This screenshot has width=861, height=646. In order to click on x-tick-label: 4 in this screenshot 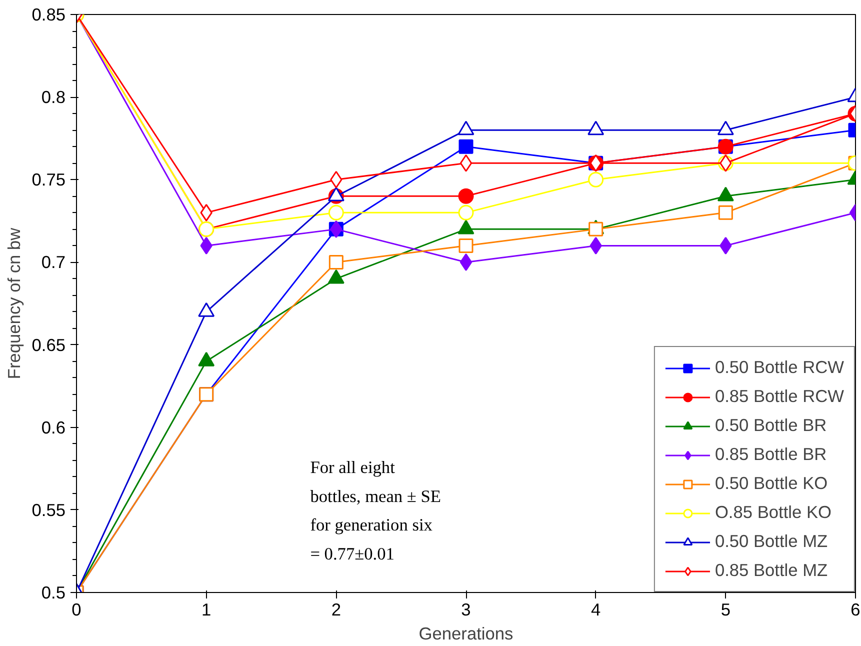, I will do `click(596, 610)`.